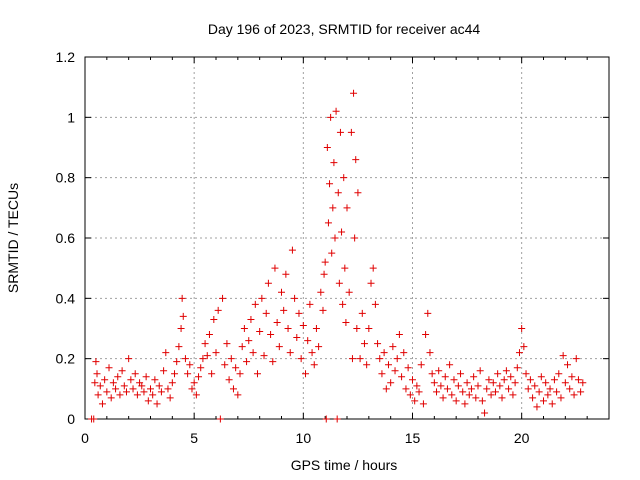  Describe the element at coordinates (304, 438) in the screenshot. I see `x-tick-label: 10` at that location.